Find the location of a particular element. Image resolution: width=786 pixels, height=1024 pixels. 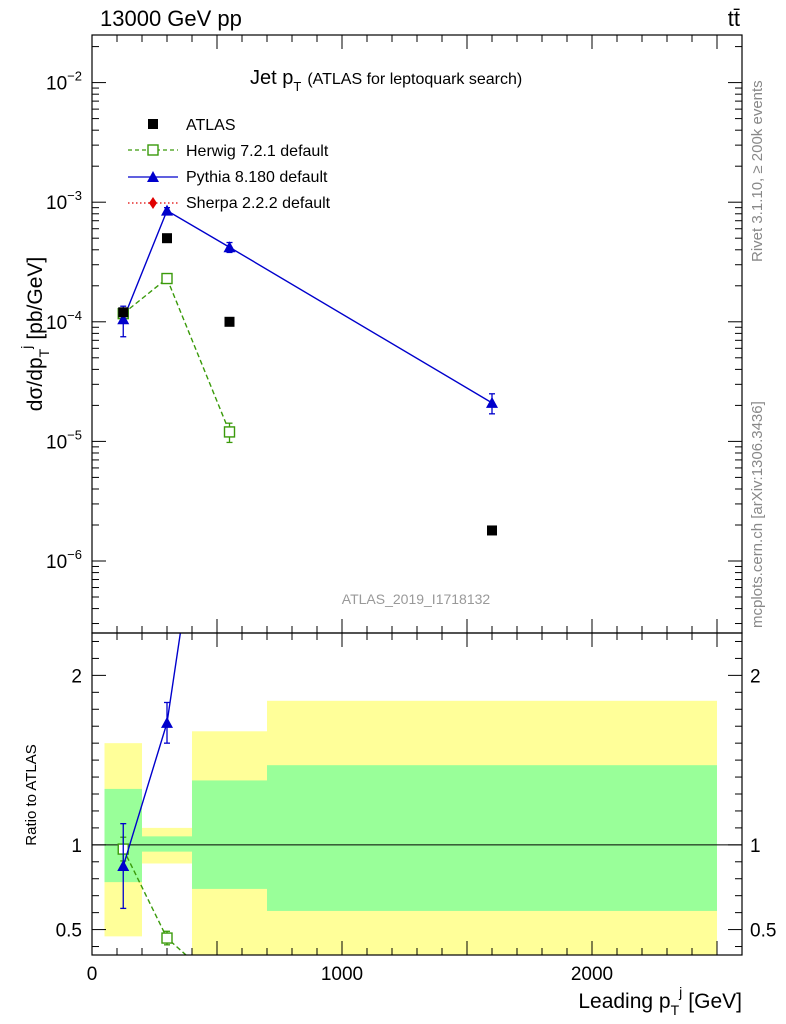

main-title-sub: T is located at coordinates (297, 86).